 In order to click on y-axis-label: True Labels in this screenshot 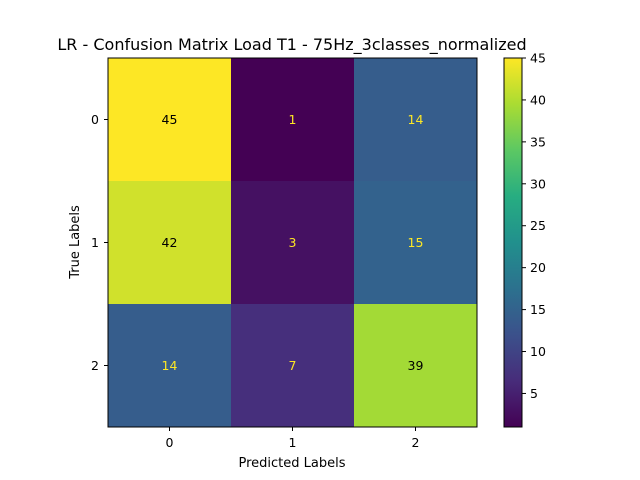, I will do `click(75, 242)`.